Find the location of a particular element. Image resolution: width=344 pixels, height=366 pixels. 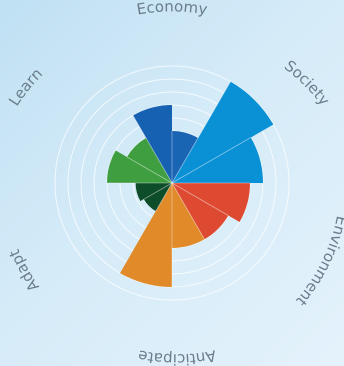

category-label-society: Society is located at coordinates (307, 83).